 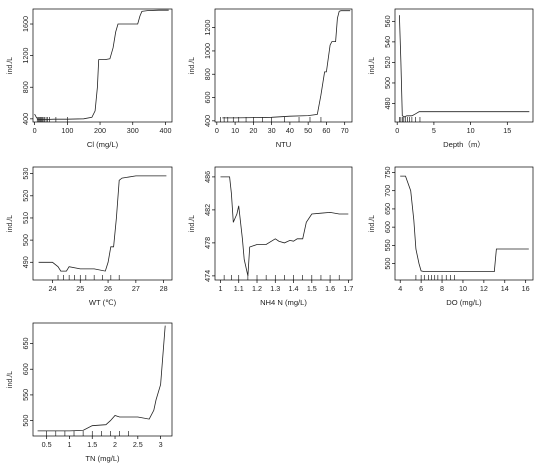 I want to click on x-tick-label: 3, so click(x=161, y=444).